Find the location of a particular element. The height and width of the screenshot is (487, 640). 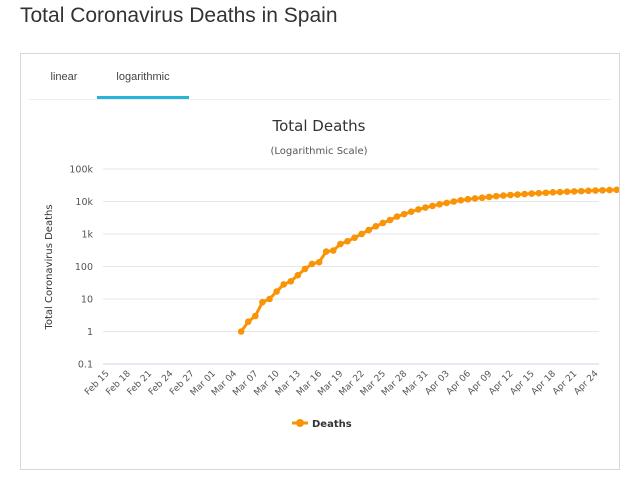

y-tick-label: 100 is located at coordinates (84, 267).